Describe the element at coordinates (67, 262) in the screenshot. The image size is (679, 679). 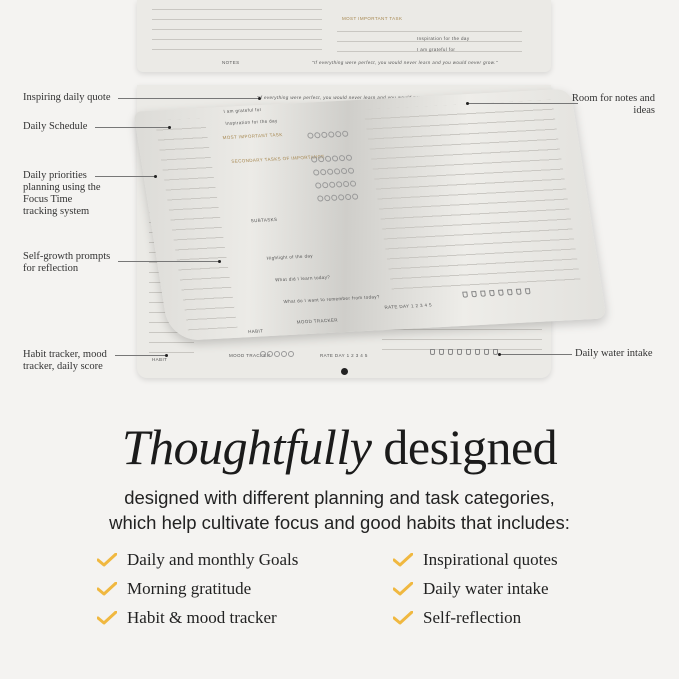
I see `annotation-selfgrowth: Self-growth prompts for reflection` at that location.